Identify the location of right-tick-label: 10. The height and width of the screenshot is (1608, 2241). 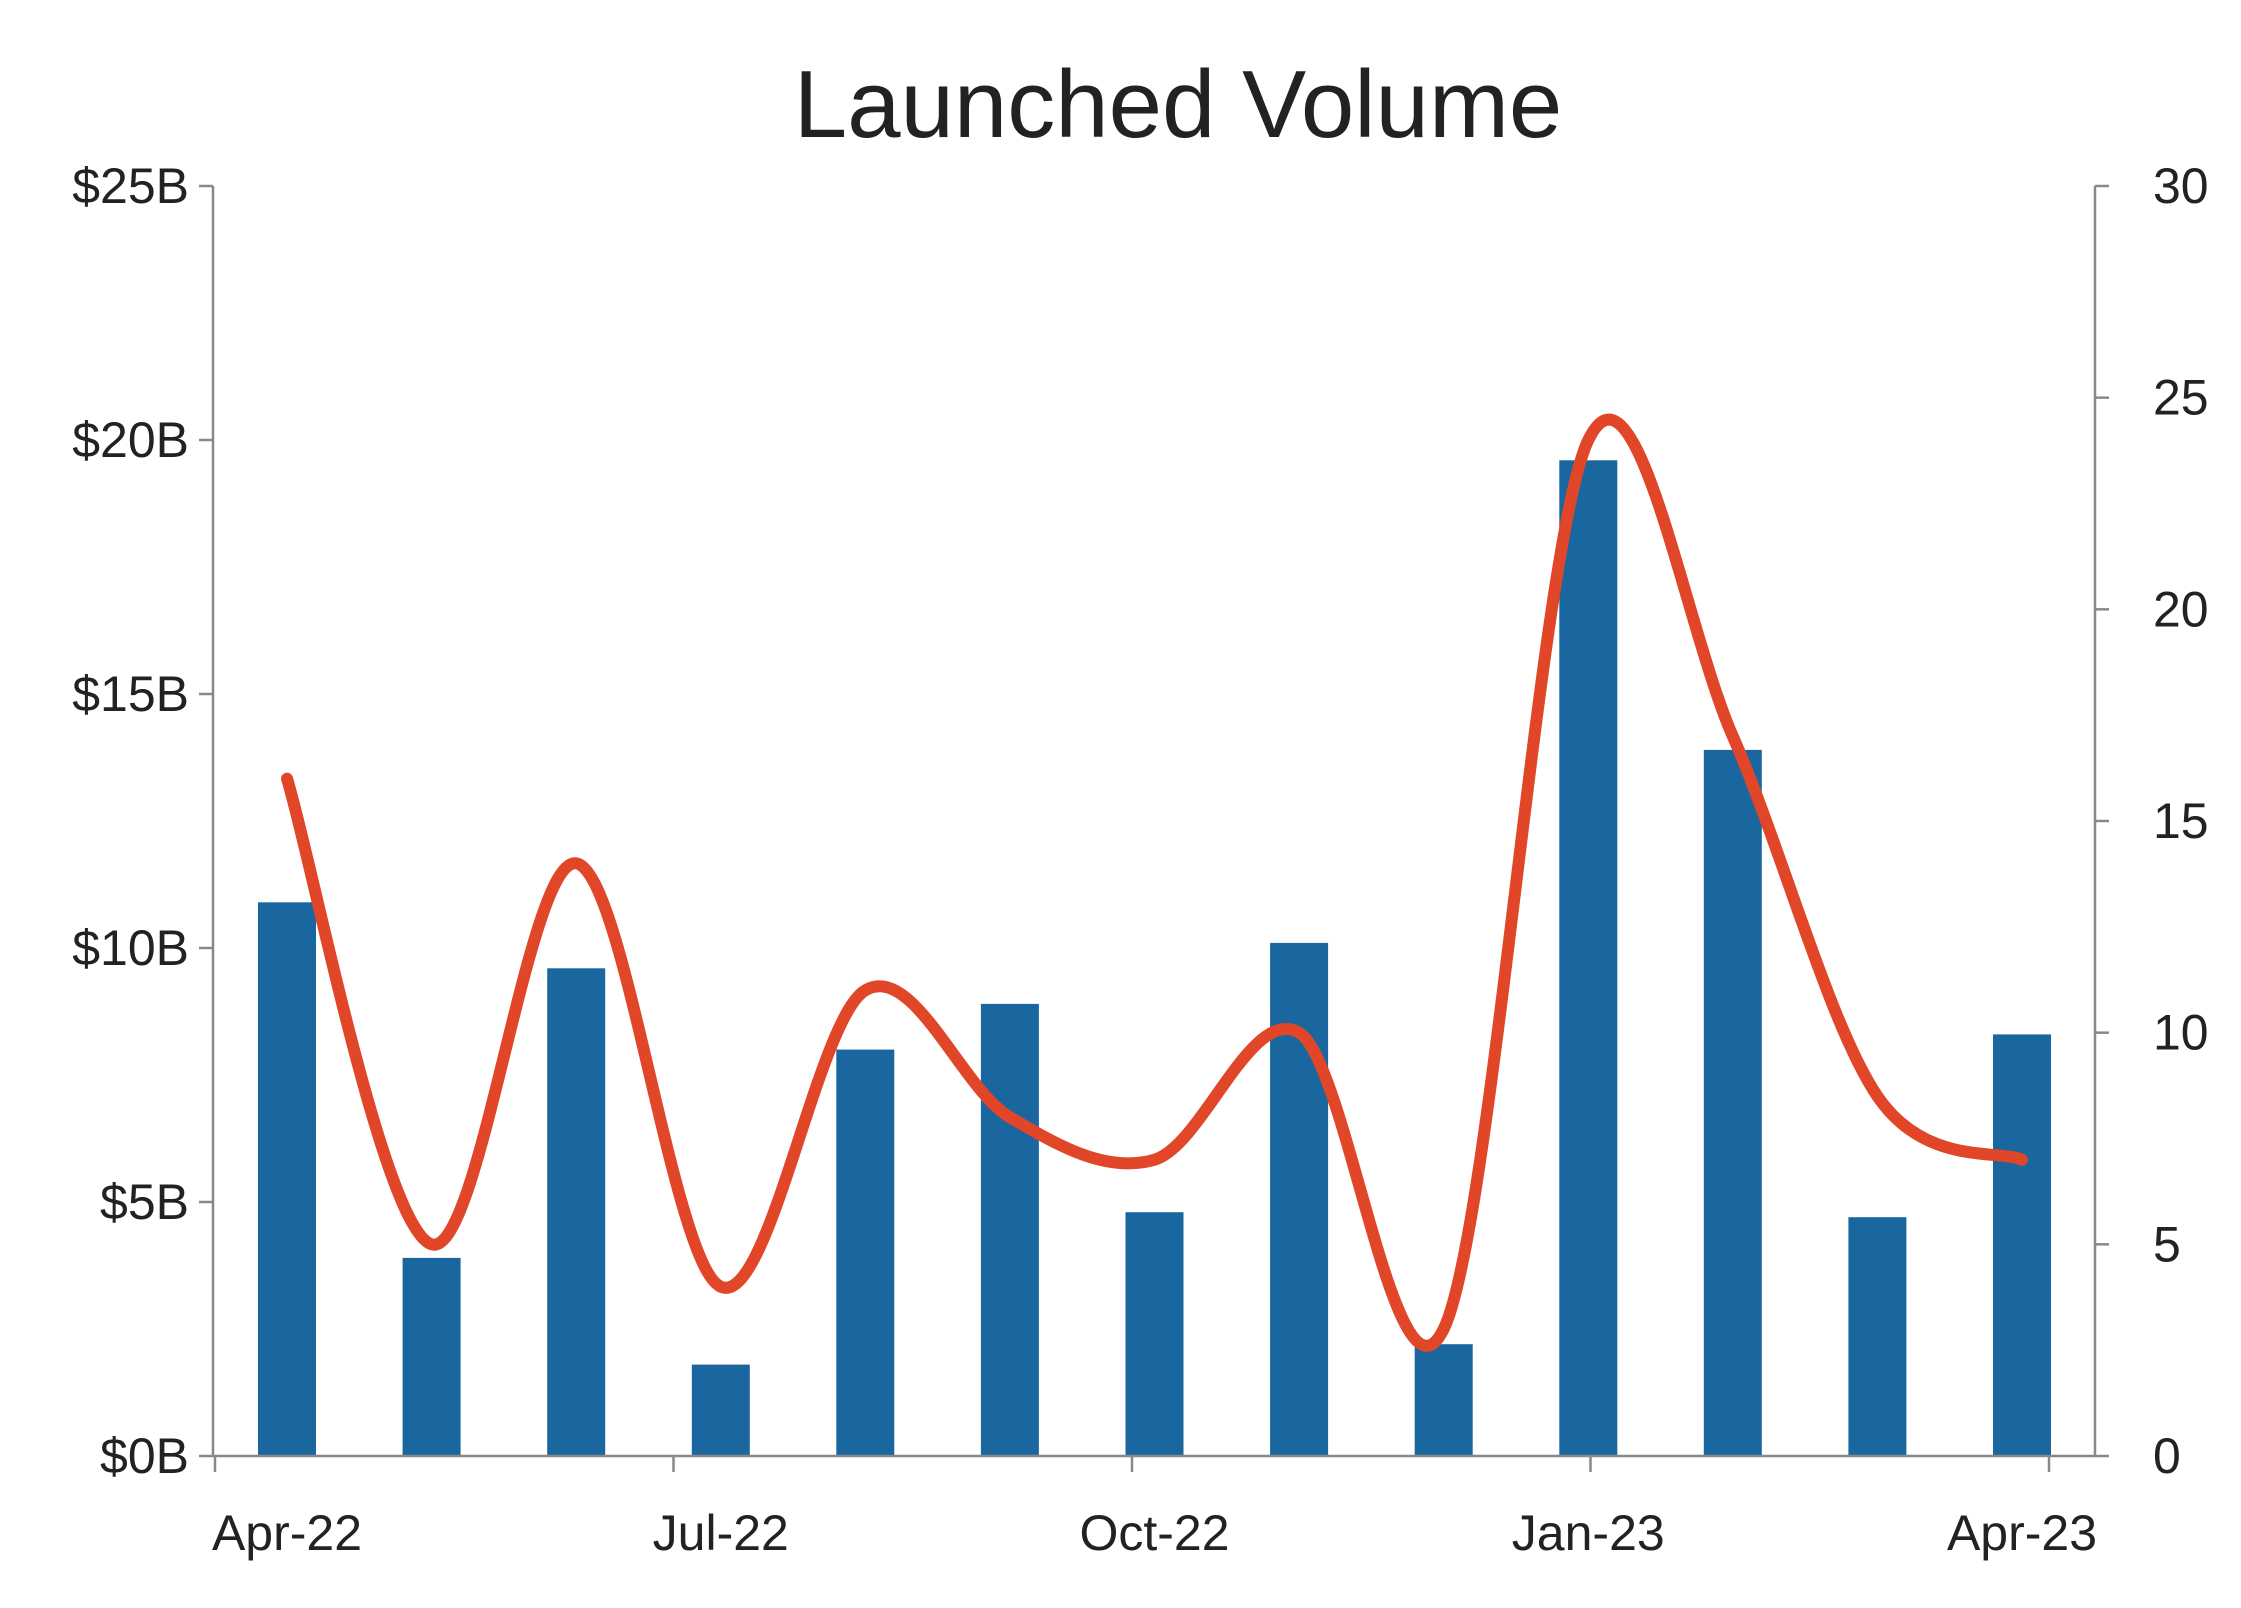
(2181, 1033).